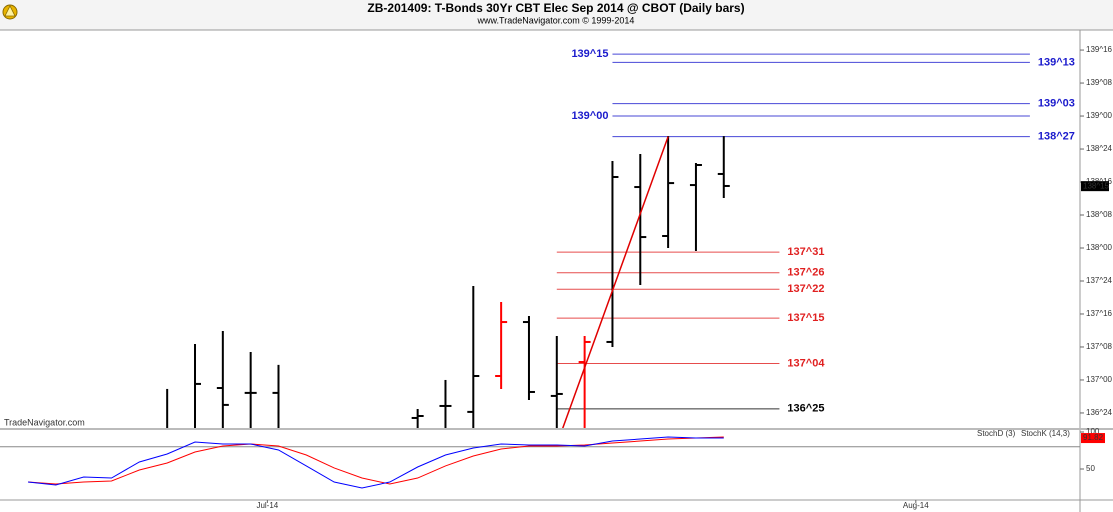  What do you see at coordinates (1056, 62) in the screenshot?
I see `level-label: 139^13` at bounding box center [1056, 62].